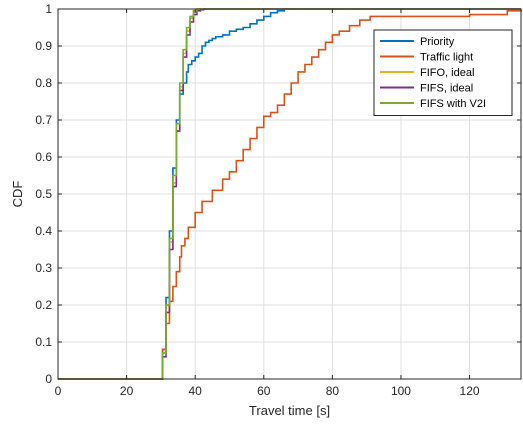  I want to click on x-tick-label: 60, so click(264, 391).